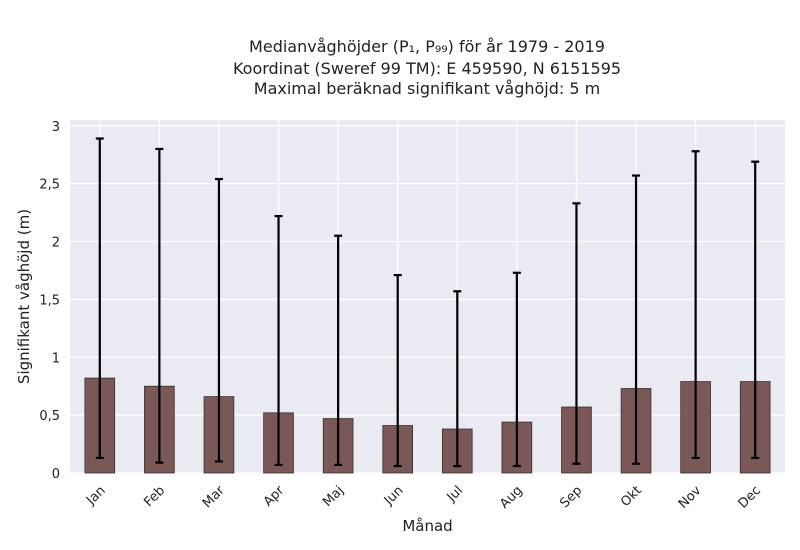  I want to click on error-bar-nov, so click(695, 305).